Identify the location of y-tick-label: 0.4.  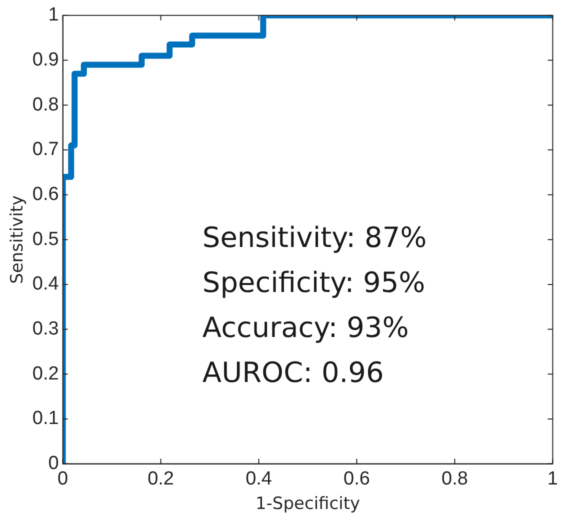
(46, 284).